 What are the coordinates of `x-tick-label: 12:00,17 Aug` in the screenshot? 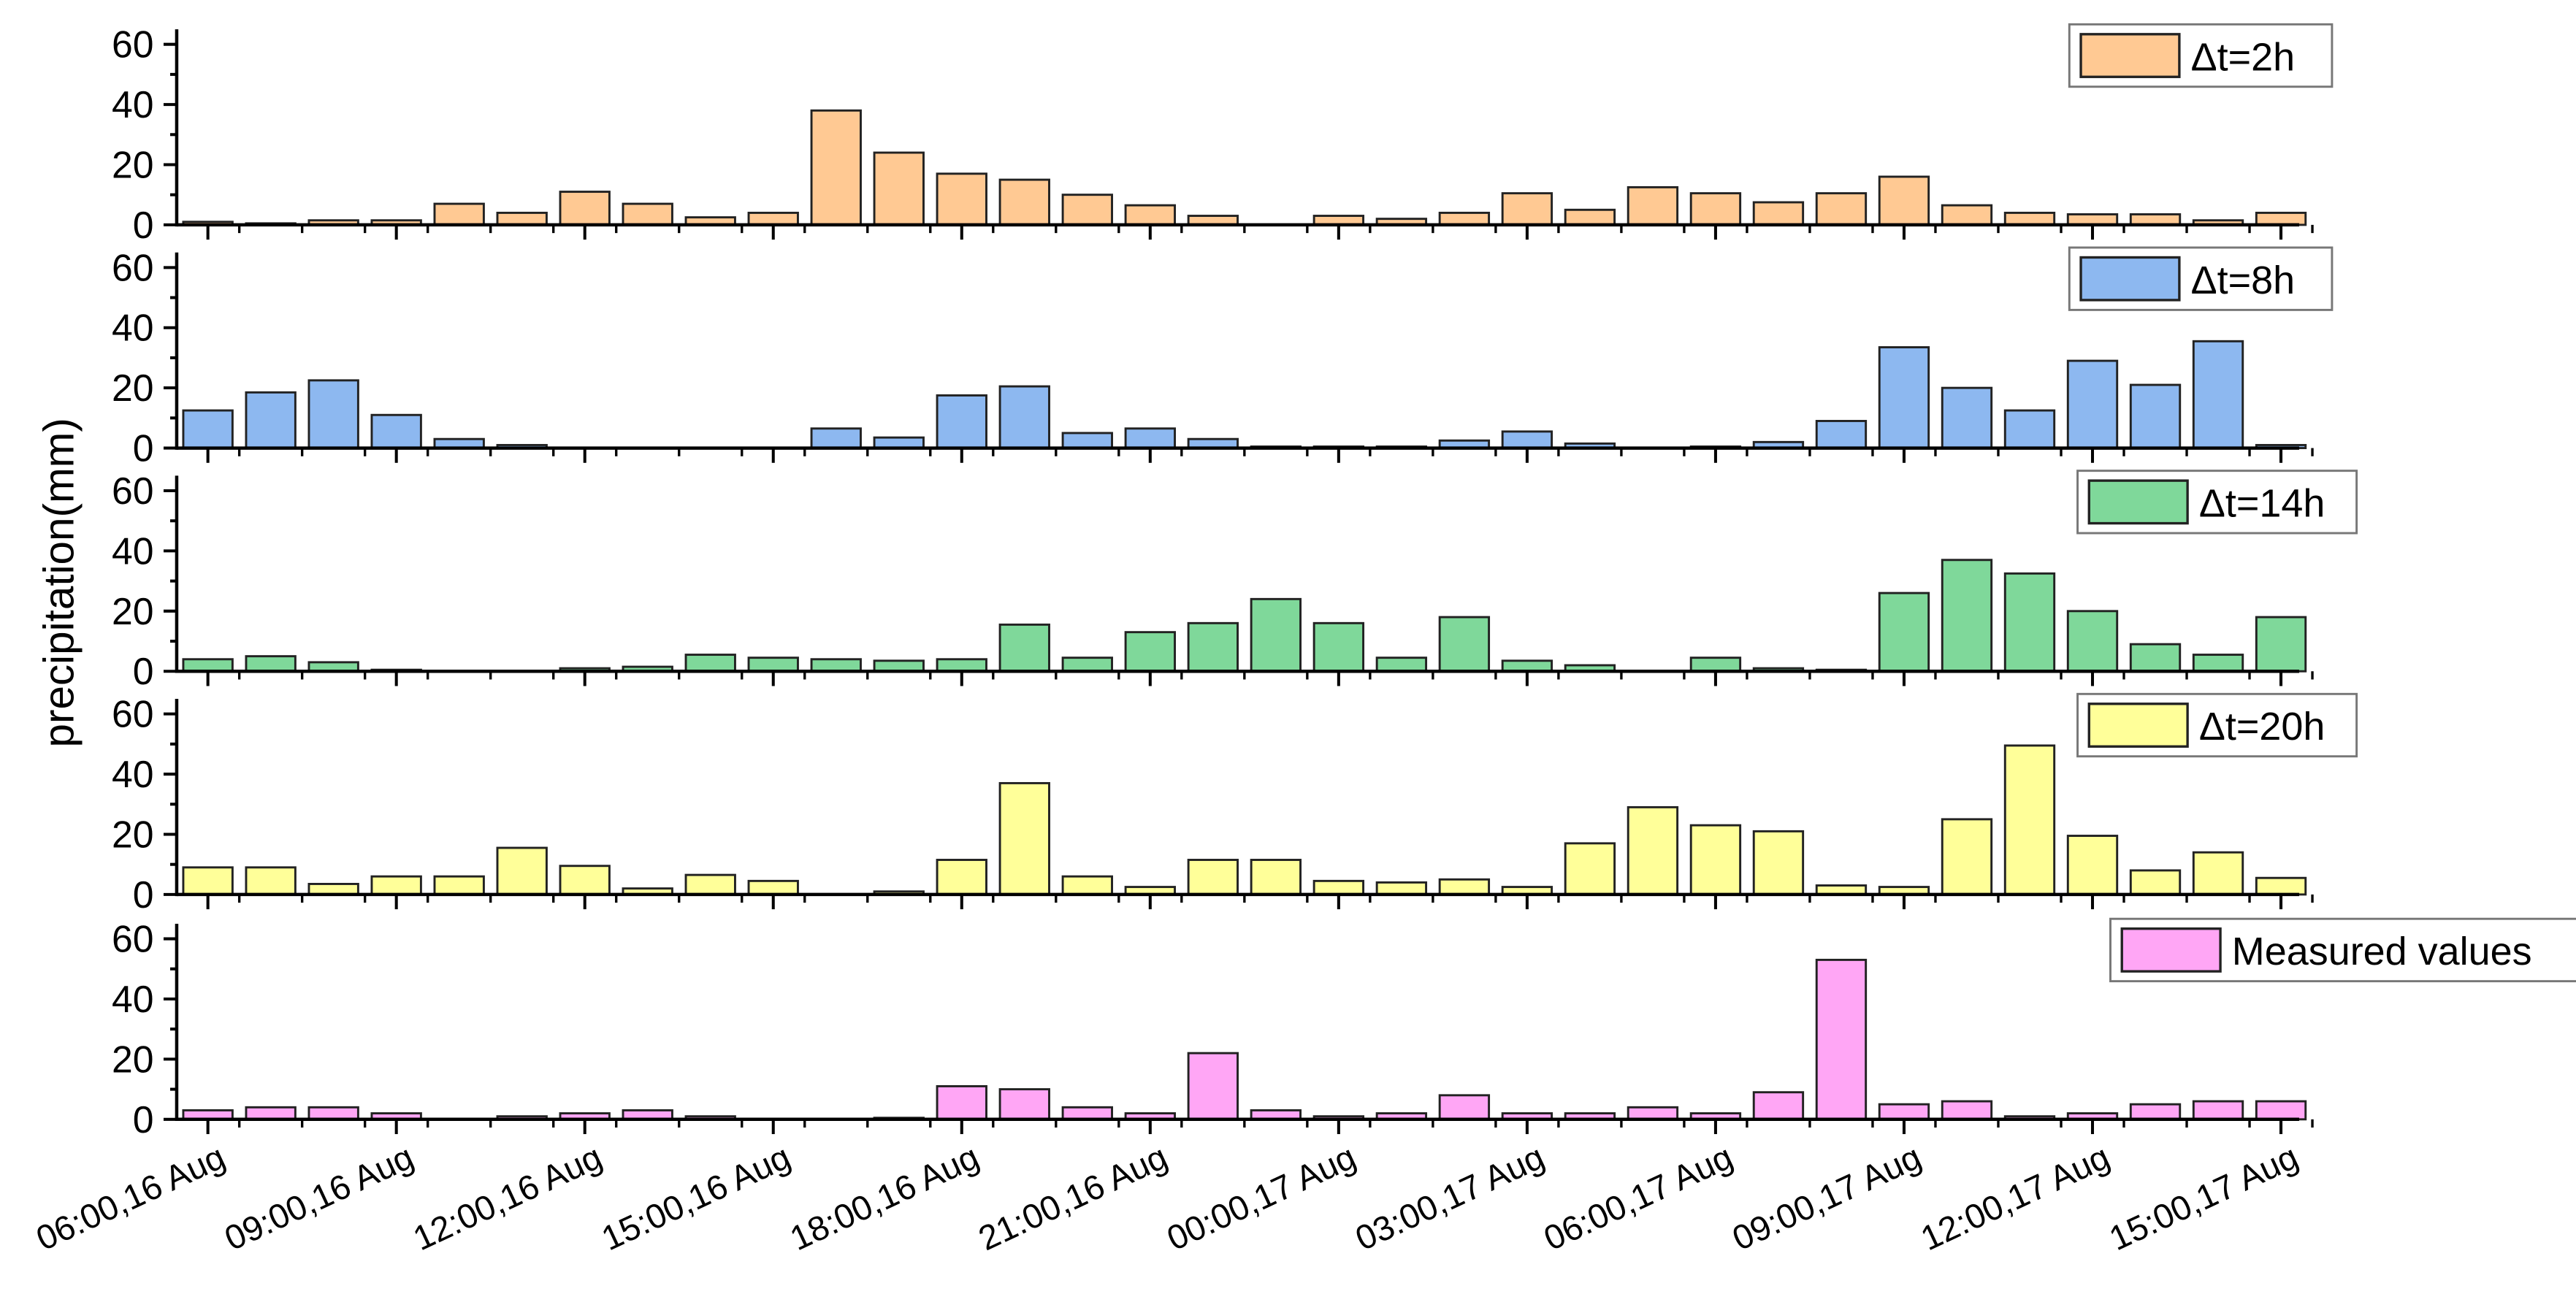 It's located at (2015, 1198).